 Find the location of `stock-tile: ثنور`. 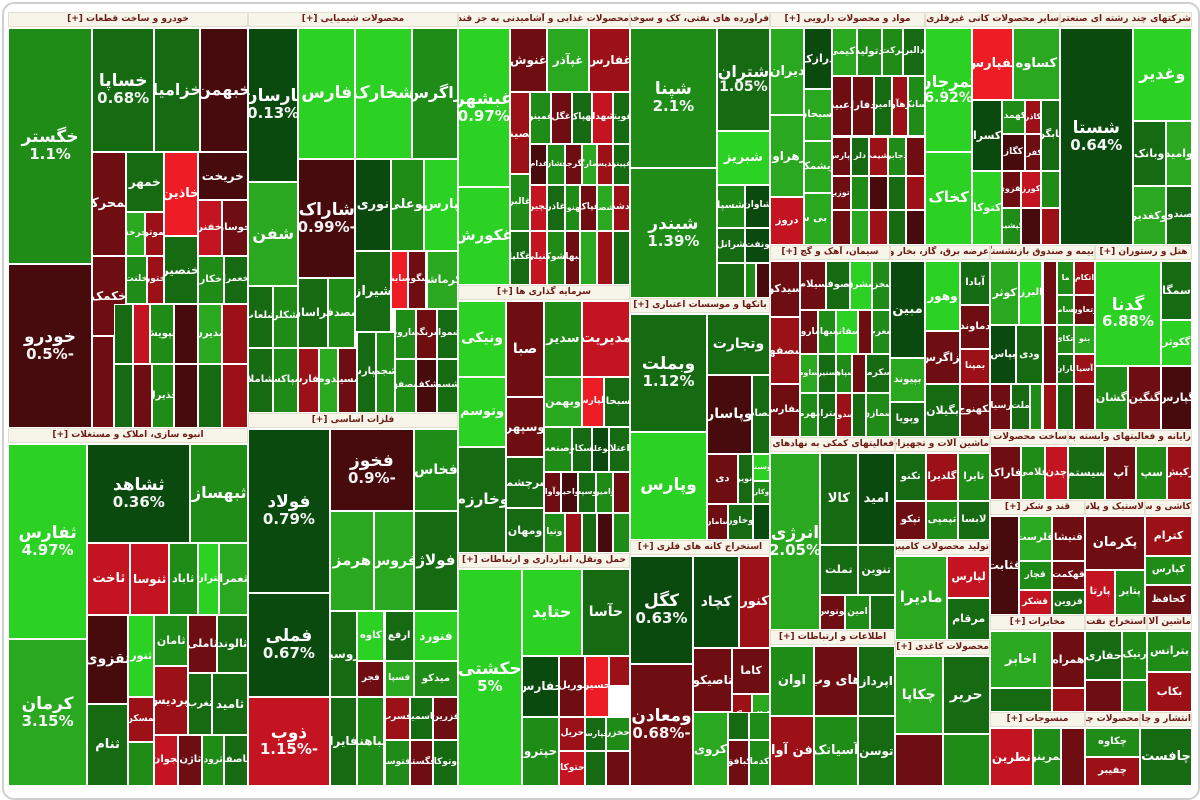

stock-tile: ثنور is located at coordinates (141, 656).